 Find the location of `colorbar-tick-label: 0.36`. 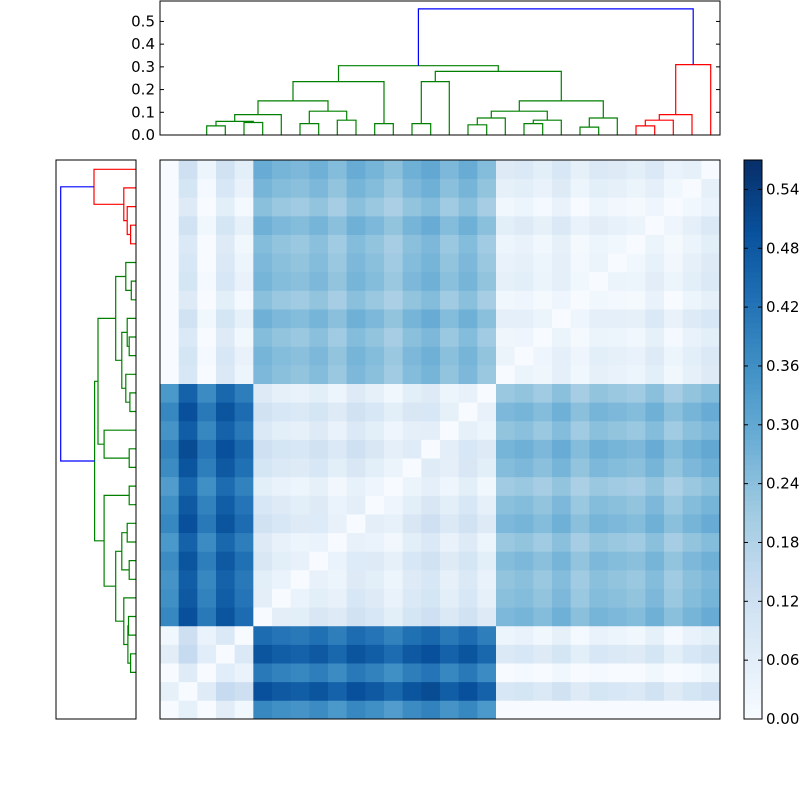

colorbar-tick-label: 0.36 is located at coordinates (782, 366).